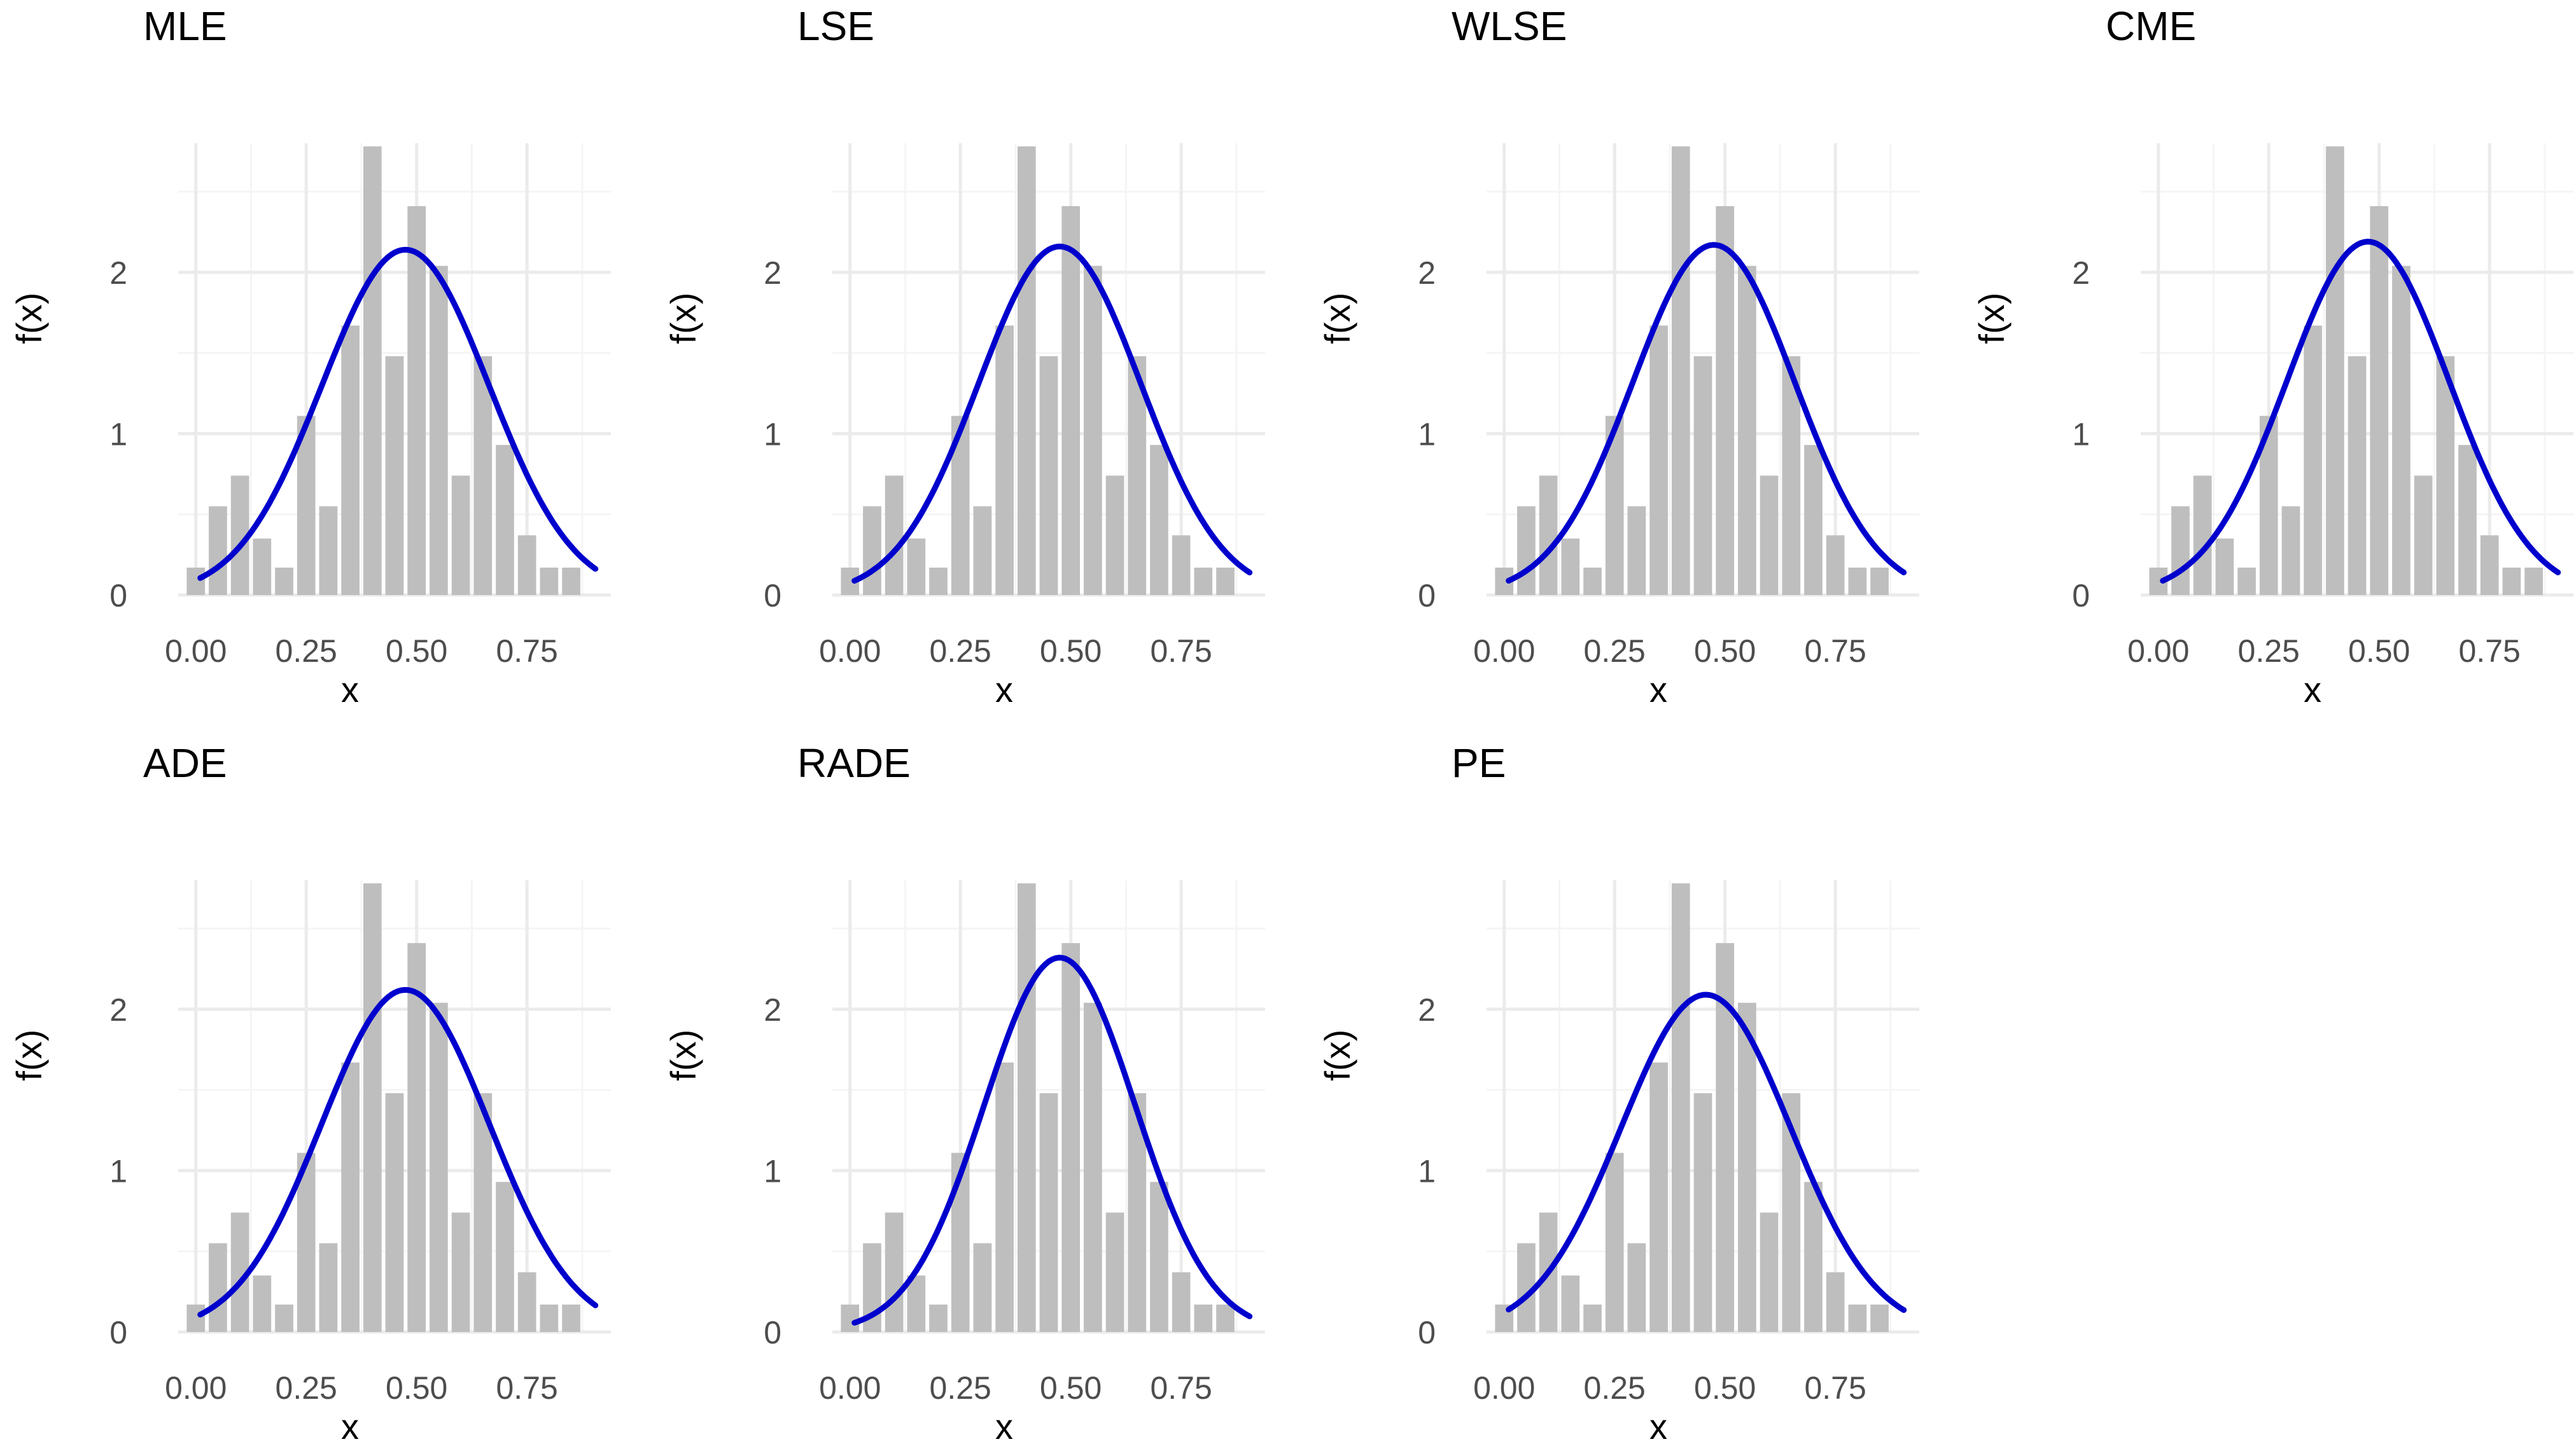 This screenshot has height=1451, width=2576. What do you see at coordinates (310, 356) in the screenshot?
I see `panel-mle: MLE 0.00 0.25 0.50 0.75 0 1 2 x f(x)` at bounding box center [310, 356].